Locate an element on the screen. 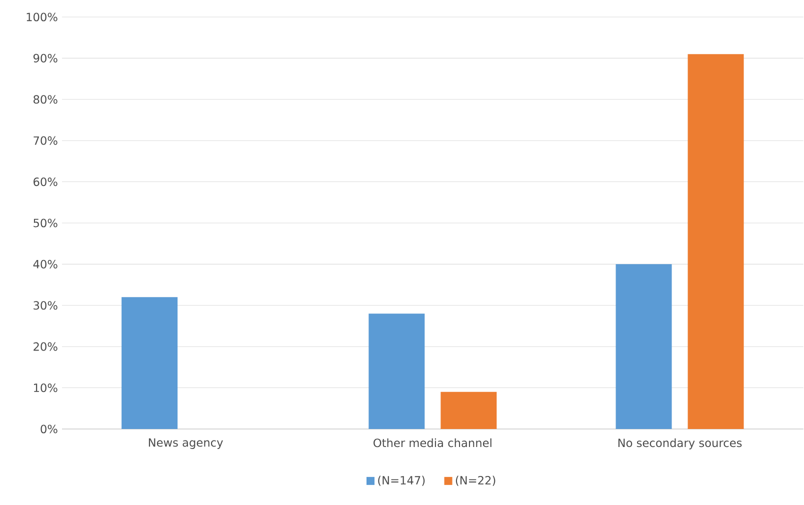 The image size is (804, 505). y-tick-label: 100% is located at coordinates (42, 17).